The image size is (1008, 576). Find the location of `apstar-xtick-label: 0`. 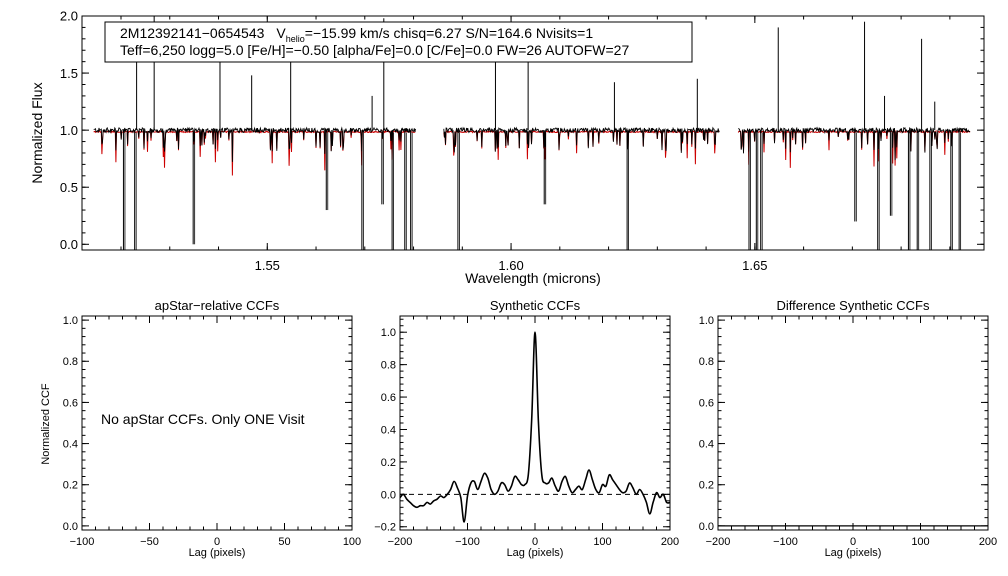

apstar-xtick-label: 0 is located at coordinates (217, 542).